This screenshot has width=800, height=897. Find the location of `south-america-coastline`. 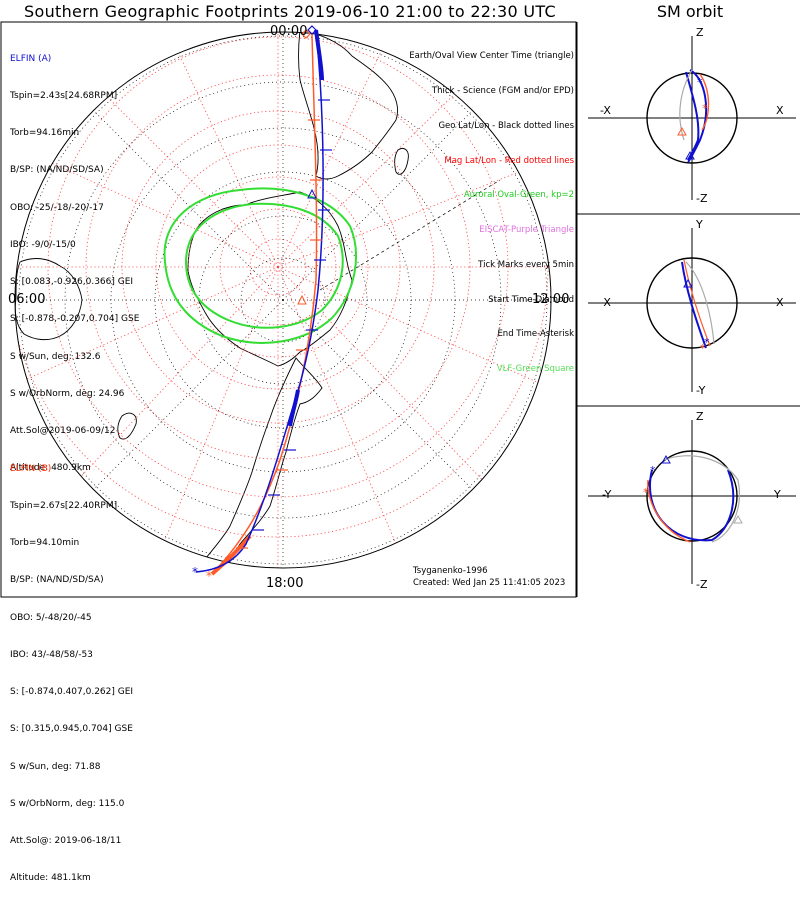

south-america-coastline is located at coordinates (261, 462).